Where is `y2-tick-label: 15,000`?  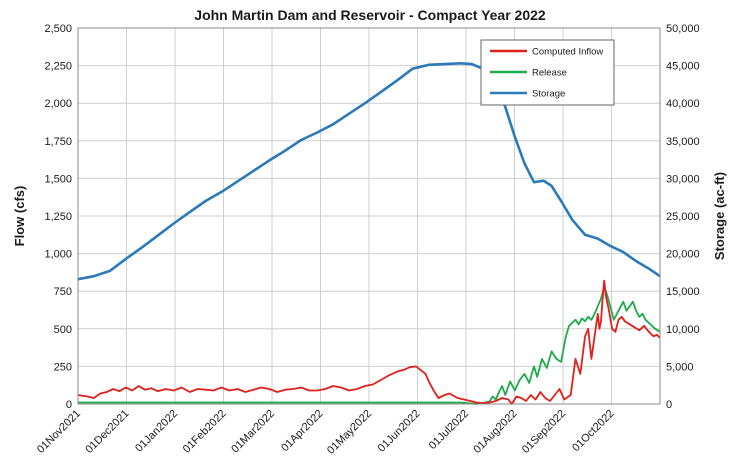
y2-tick-label: 15,000 is located at coordinates (683, 292).